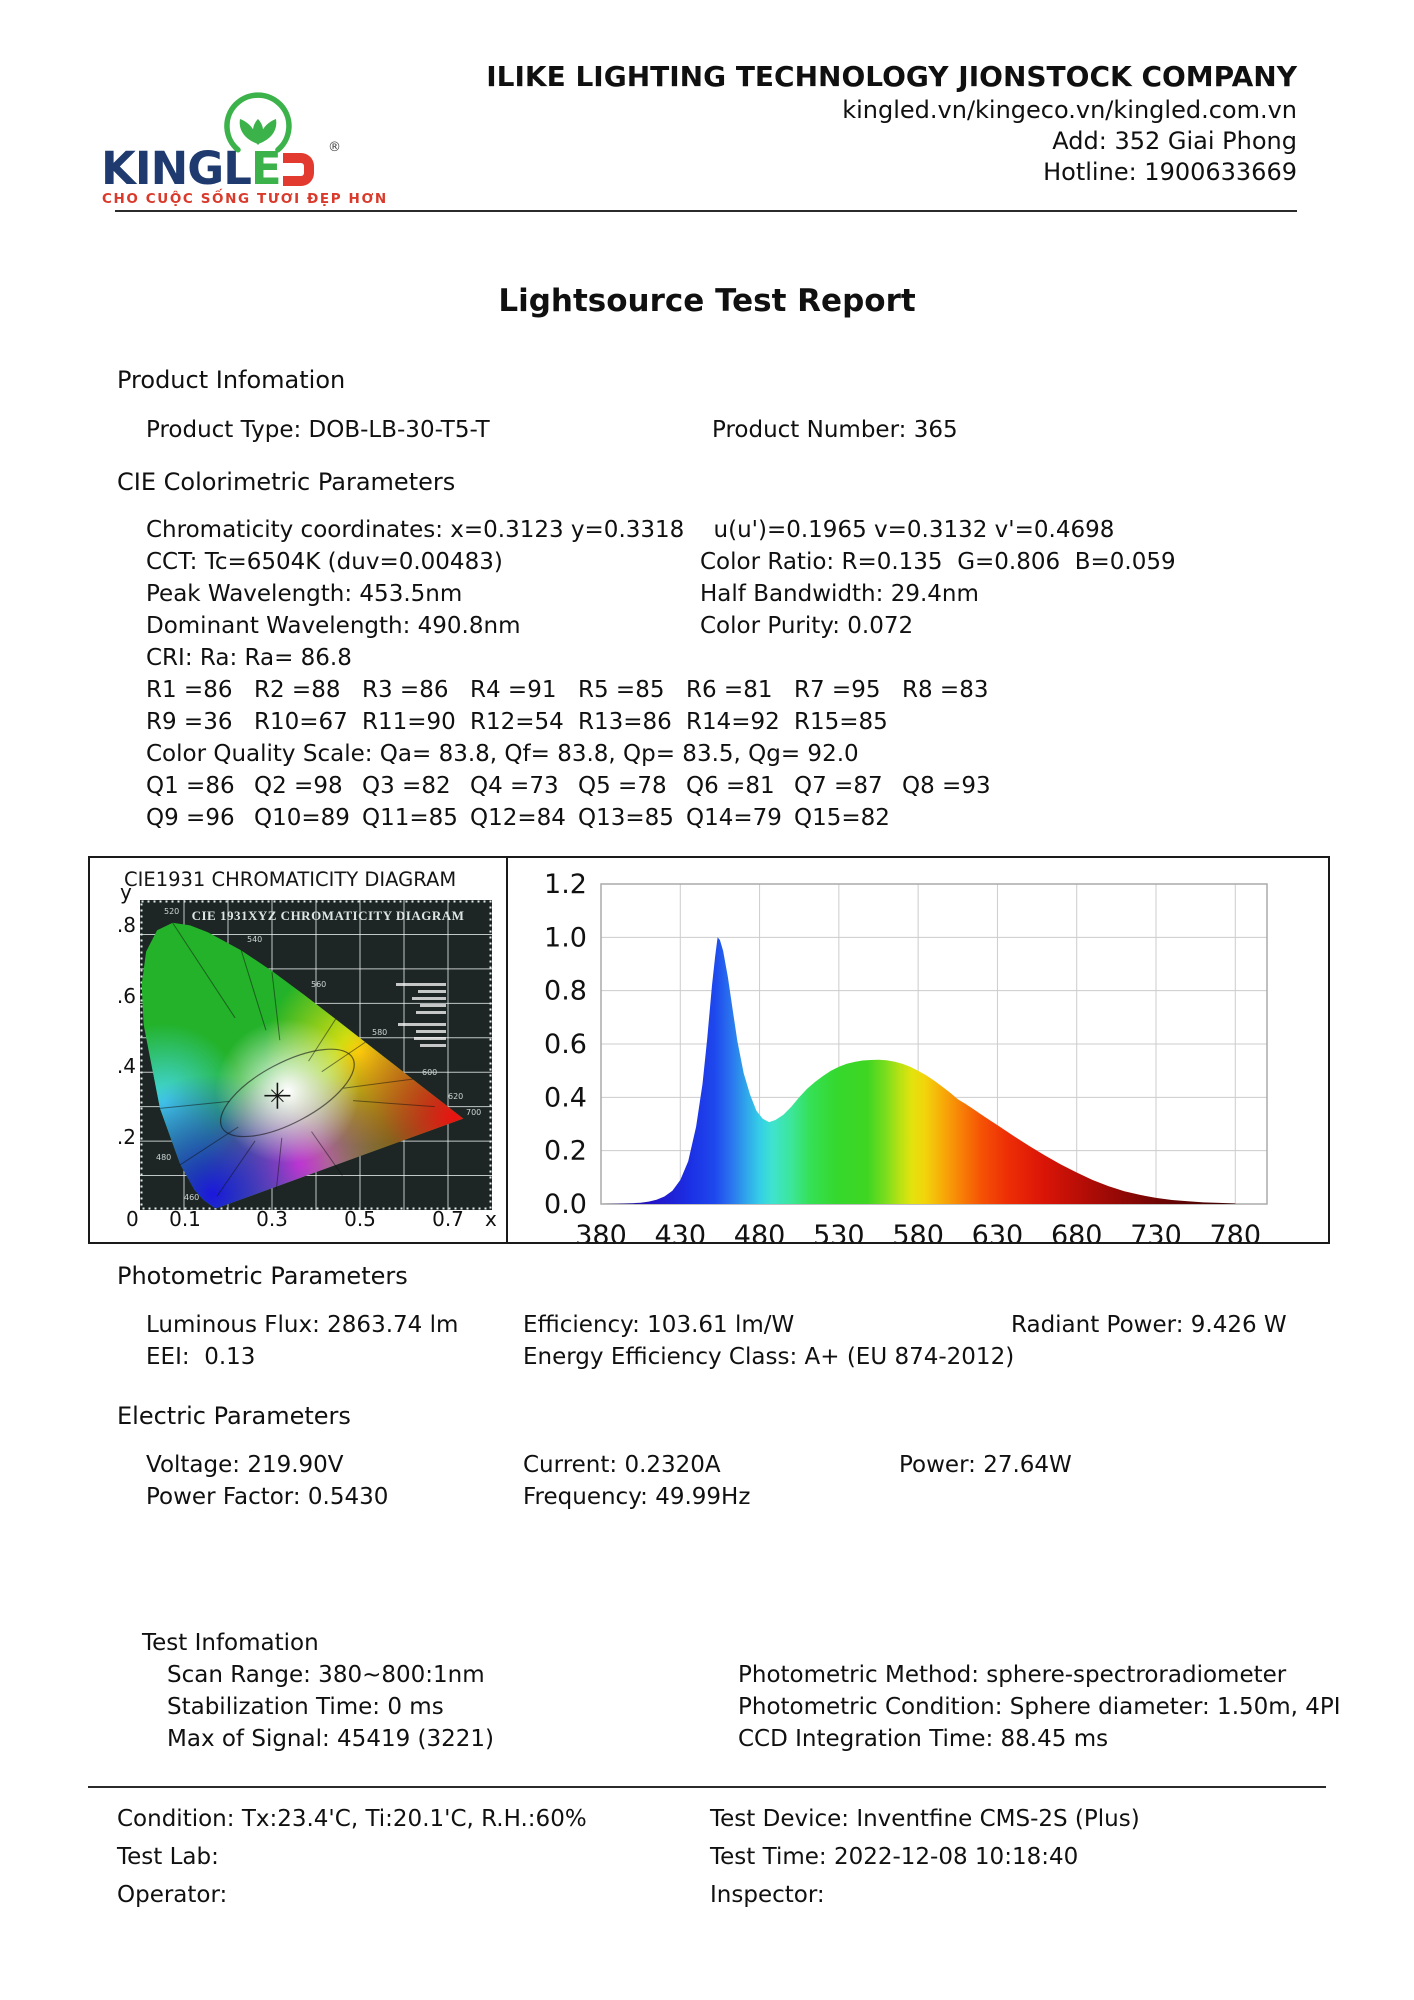 This screenshot has height=2000, width=1414. Describe the element at coordinates (514, 786) in the screenshot. I see `q-value: Q4 =73` at that location.